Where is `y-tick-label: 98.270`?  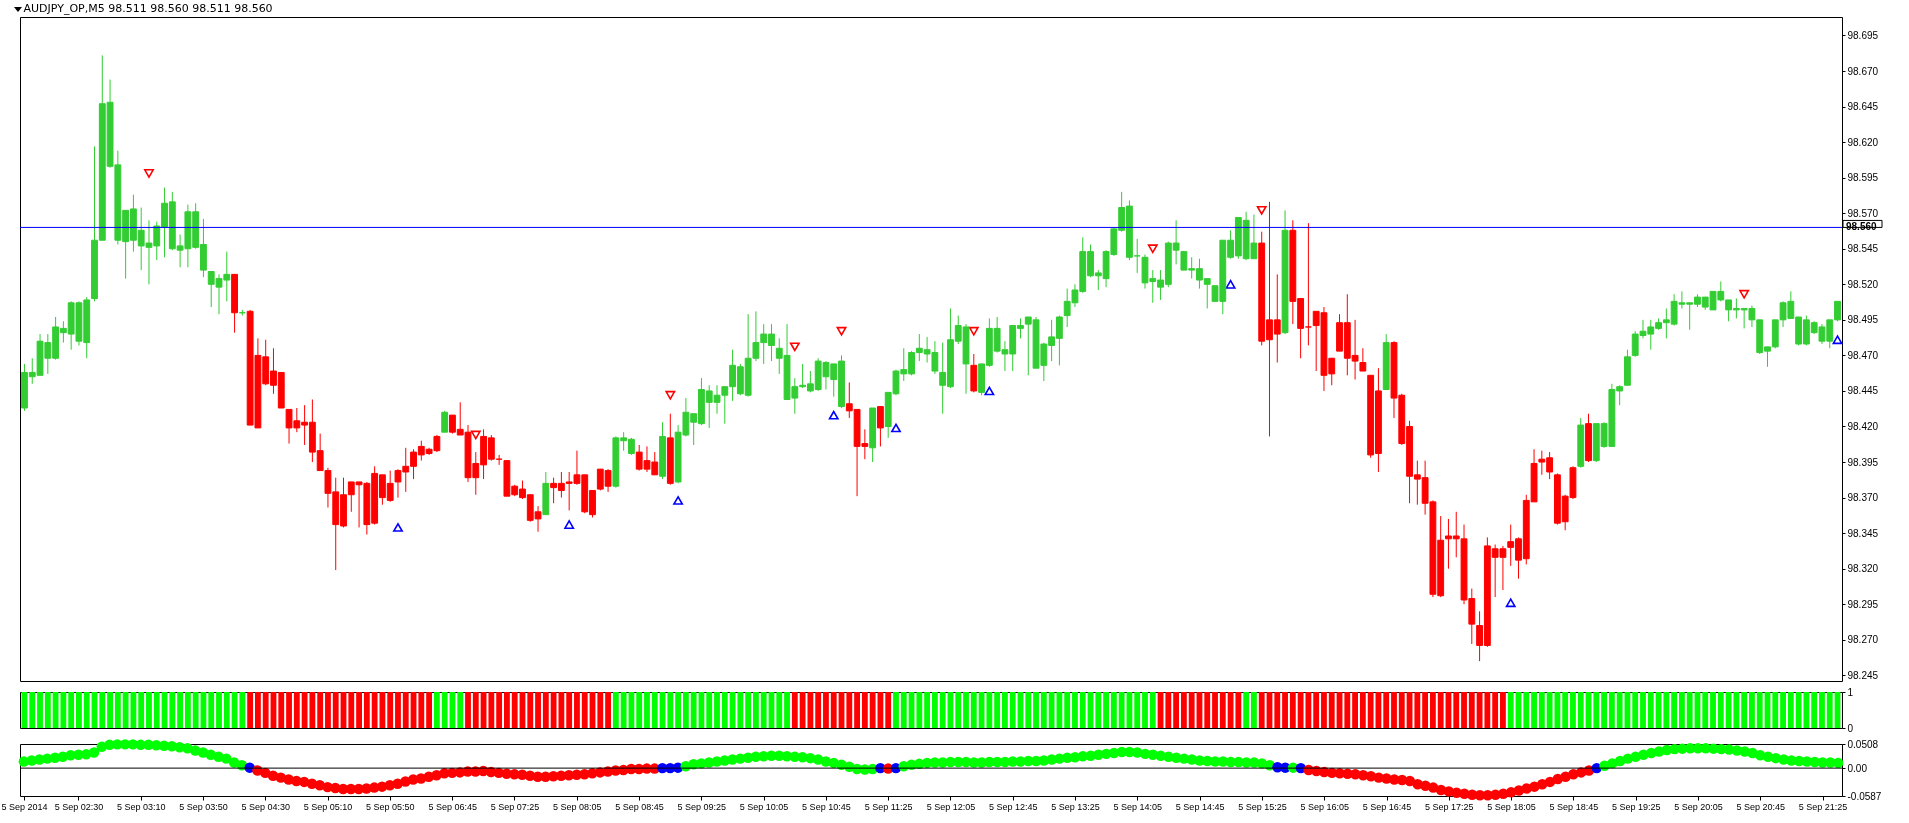 y-tick-label: 98.270 is located at coordinates (1863, 640).